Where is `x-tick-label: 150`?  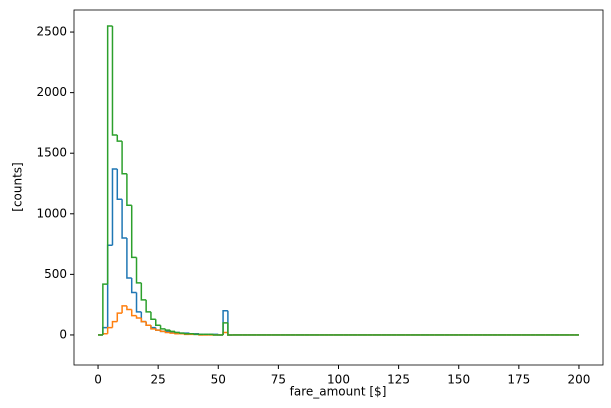 x-tick-label: 150 is located at coordinates (458, 380).